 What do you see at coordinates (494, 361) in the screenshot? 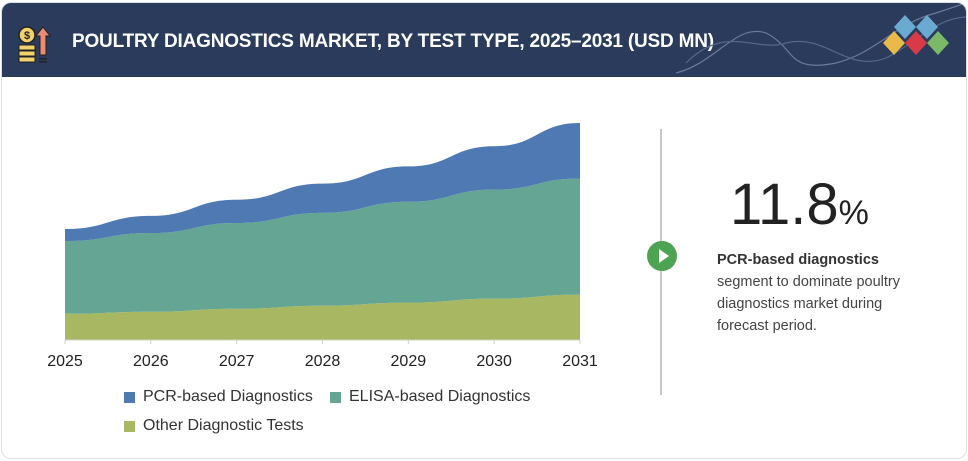
I see `x-tick-label: 2030` at bounding box center [494, 361].